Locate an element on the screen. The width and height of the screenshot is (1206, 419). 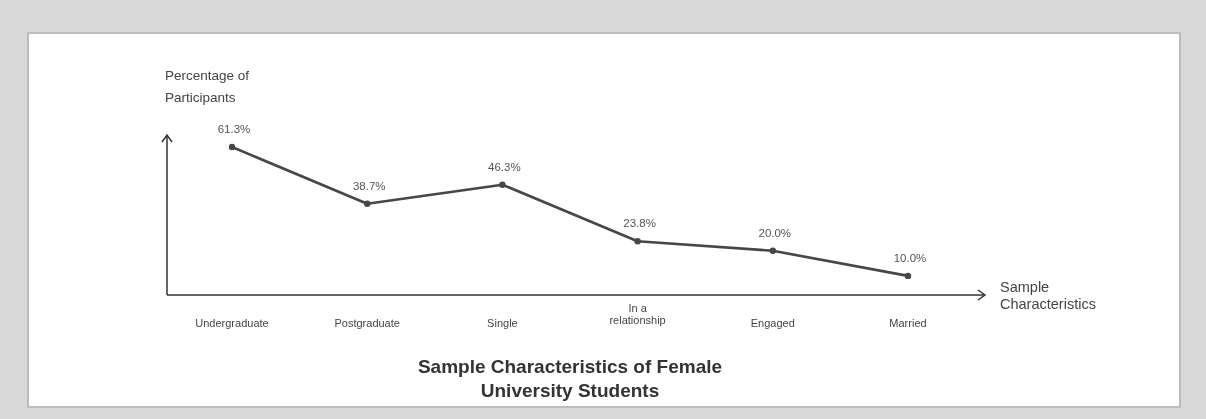
data-label: 46.3% is located at coordinates (504, 166).